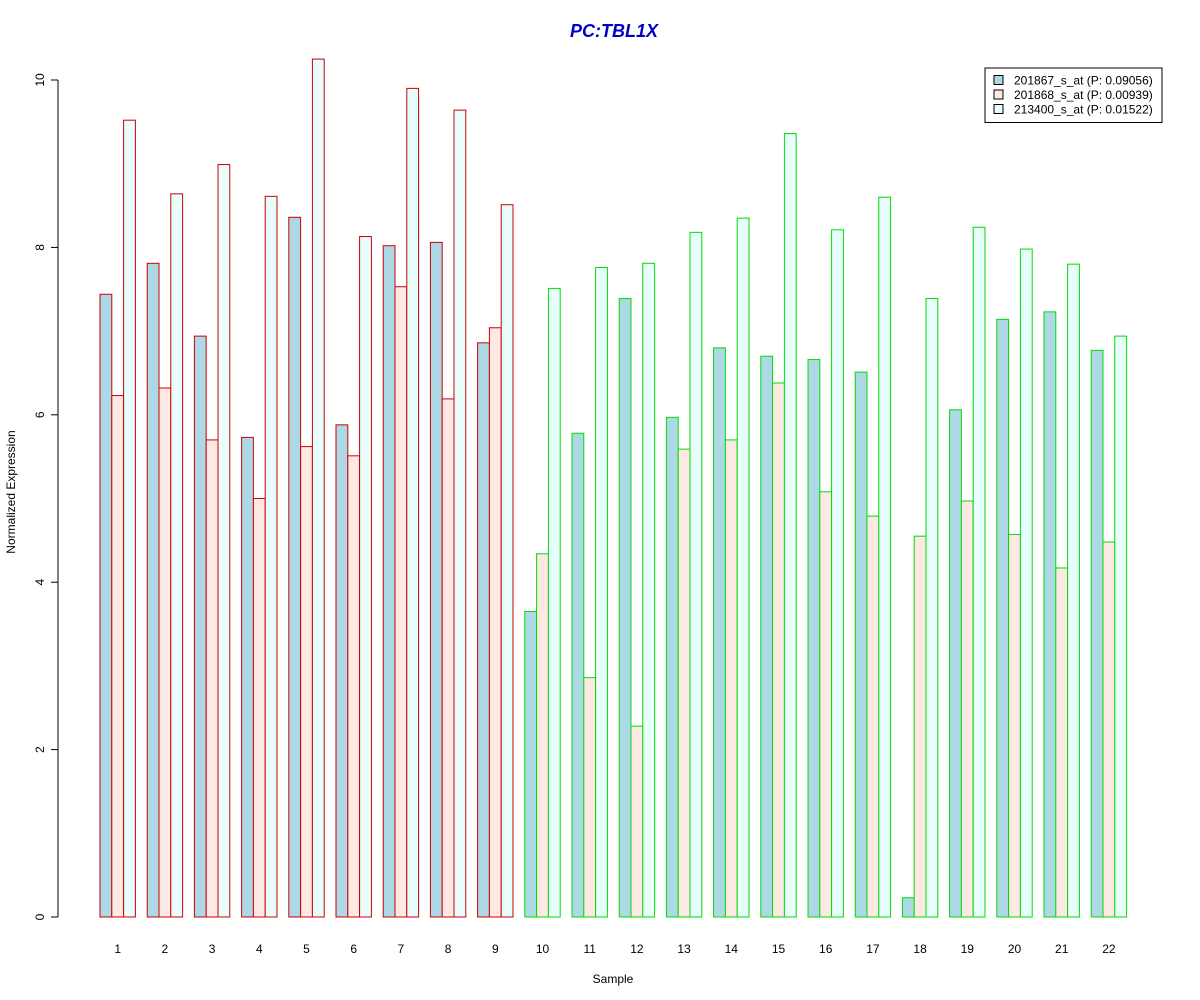  What do you see at coordinates (614, 31) in the screenshot?
I see `chart-title: PC:TBL1X` at bounding box center [614, 31].